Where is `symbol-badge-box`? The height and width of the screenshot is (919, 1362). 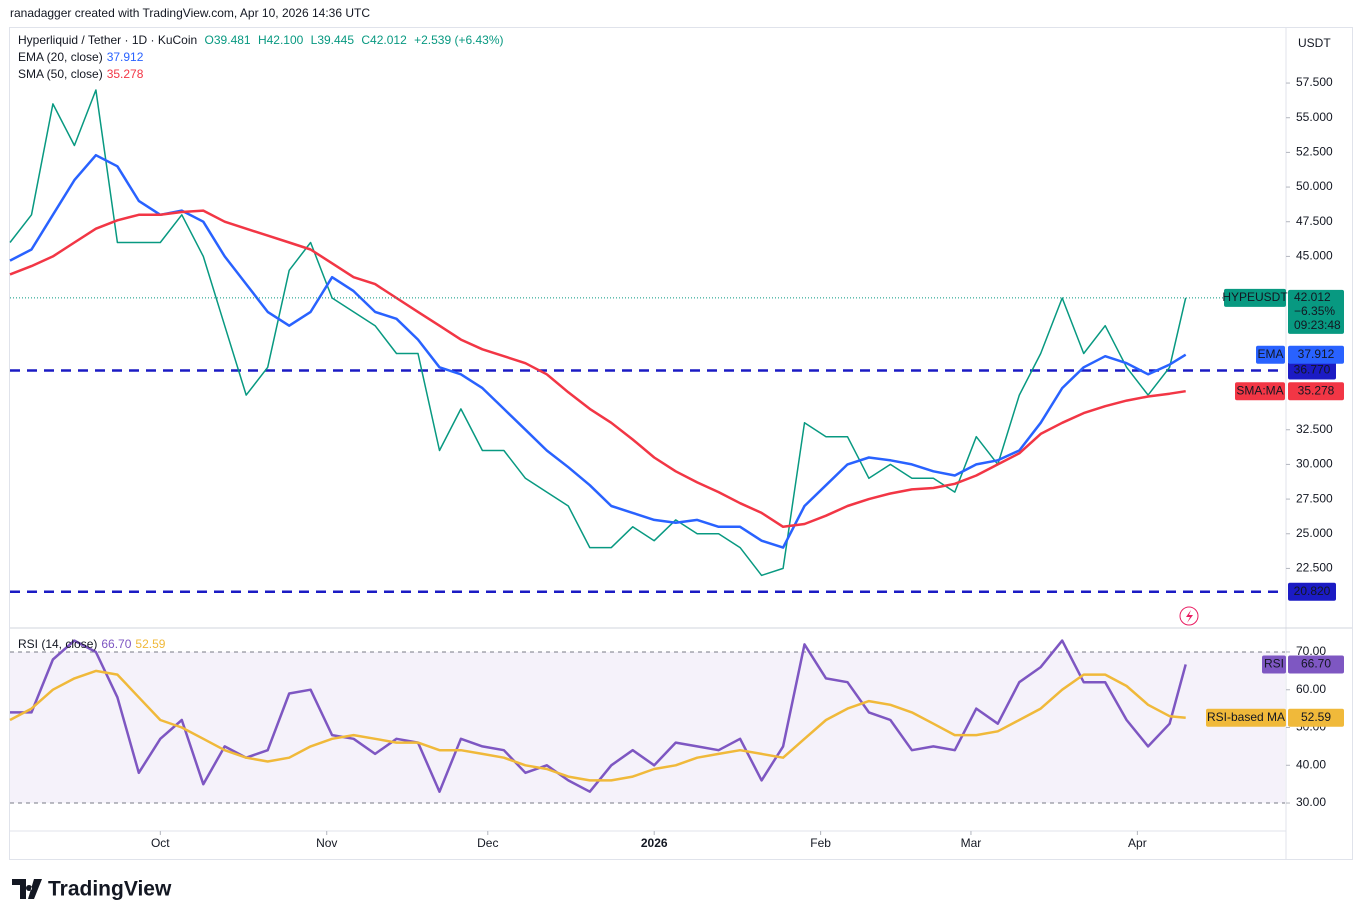
symbol-badge-box is located at coordinates (1255, 297).